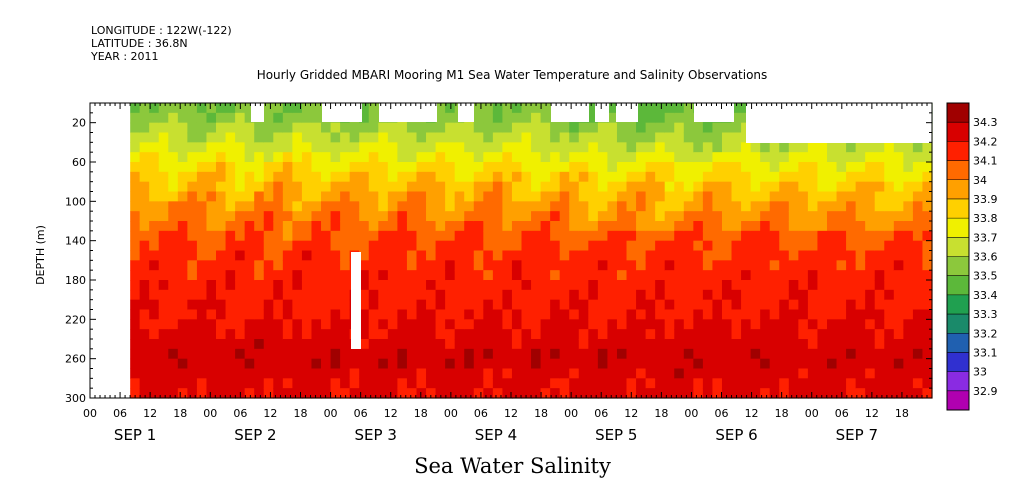 The image size is (1009, 504). What do you see at coordinates (985, 237) in the screenshot?
I see `colorbar-label: 33.7` at bounding box center [985, 237].